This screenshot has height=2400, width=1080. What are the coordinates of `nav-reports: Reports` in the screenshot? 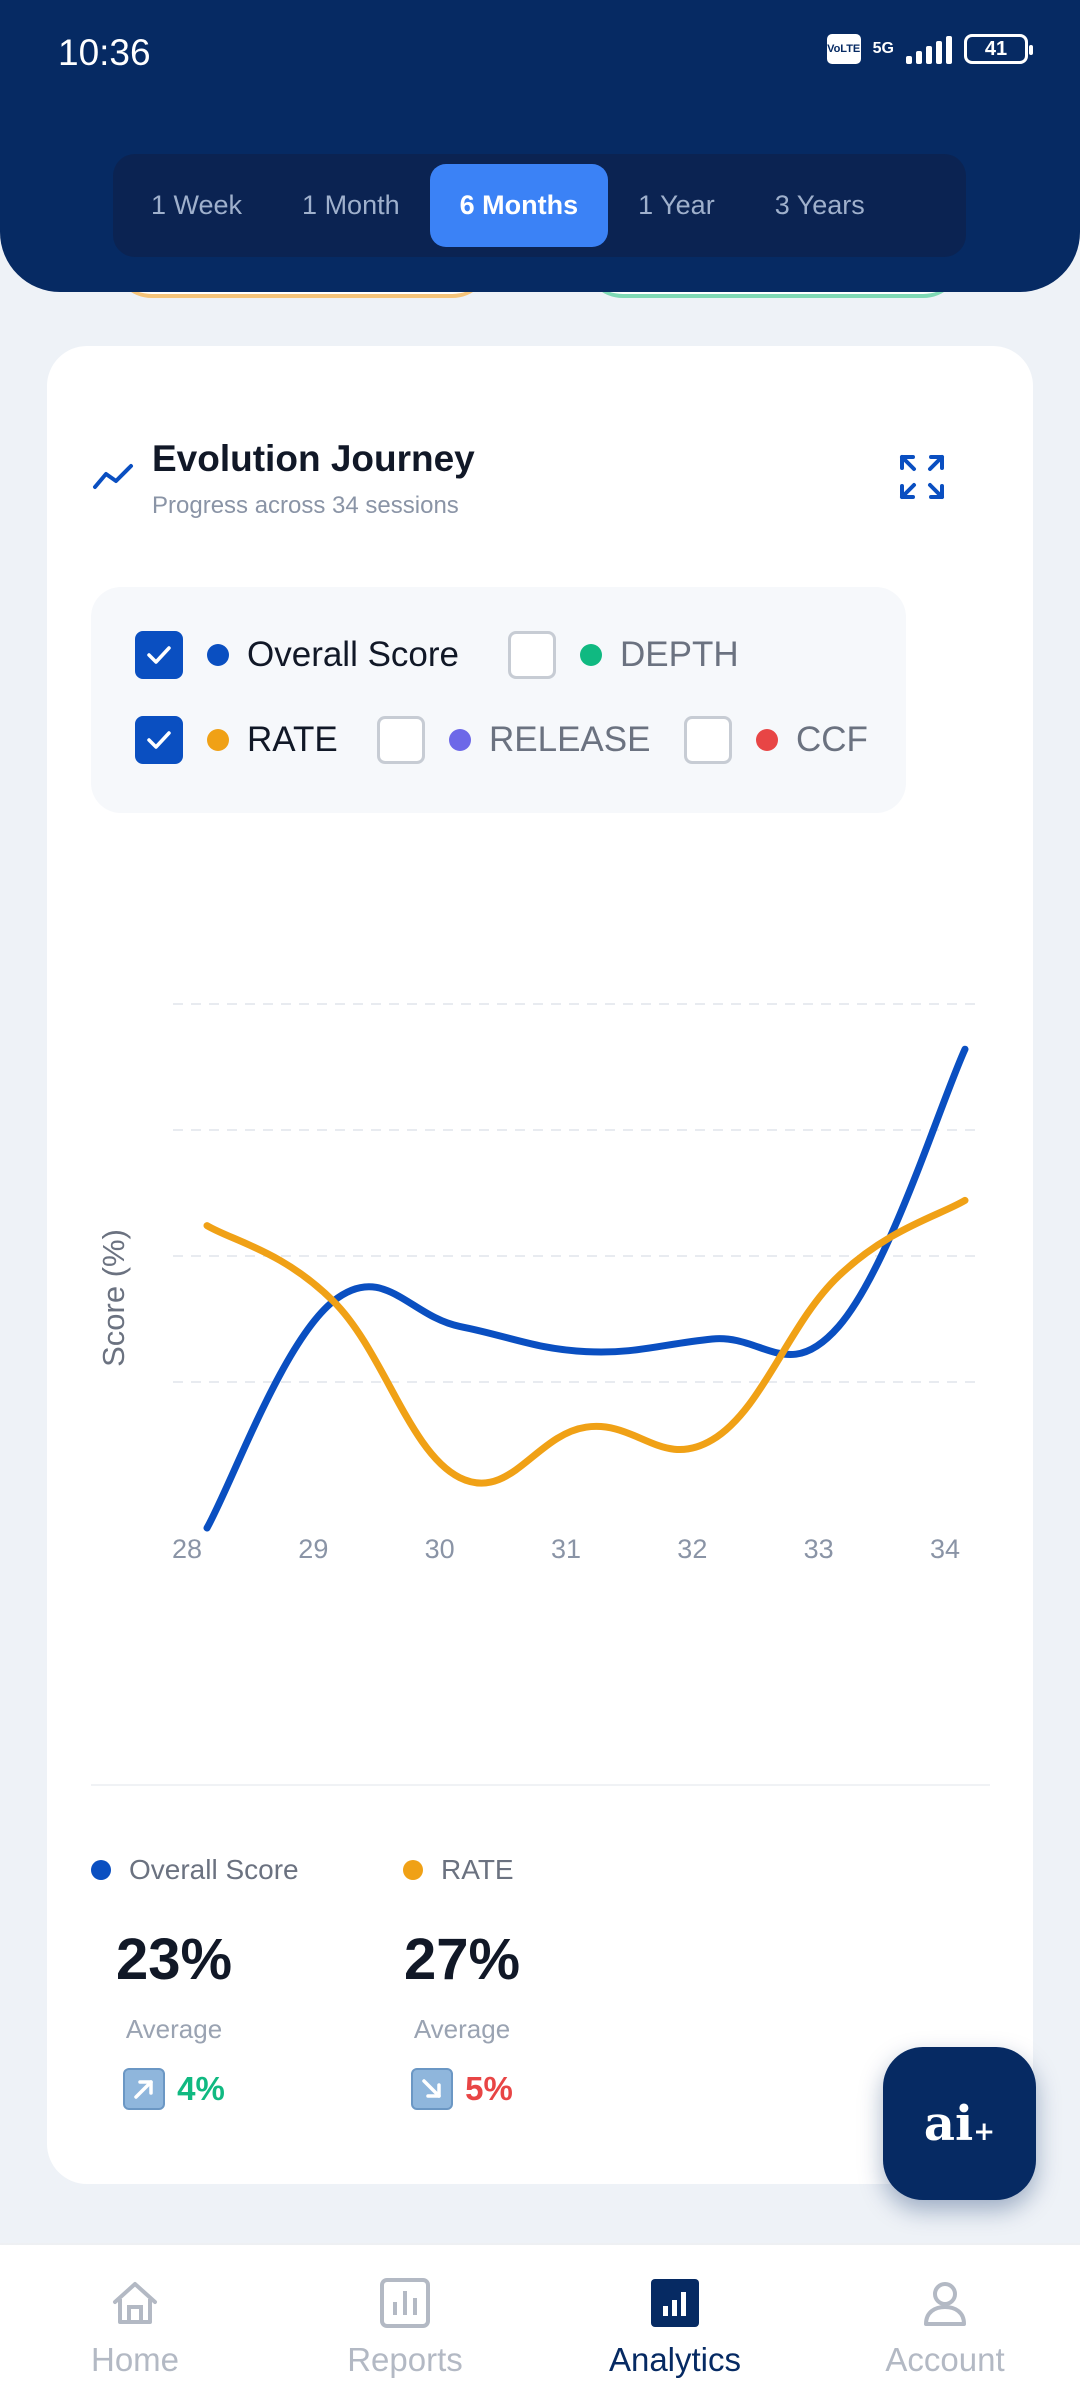 It's located at (405, 2322).